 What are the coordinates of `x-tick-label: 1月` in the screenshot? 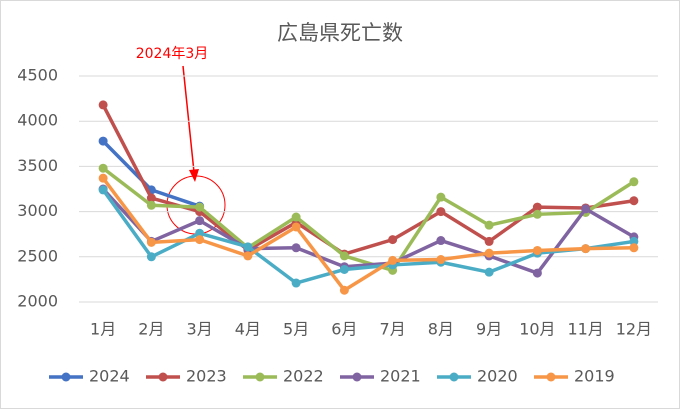 It's located at (103, 329).